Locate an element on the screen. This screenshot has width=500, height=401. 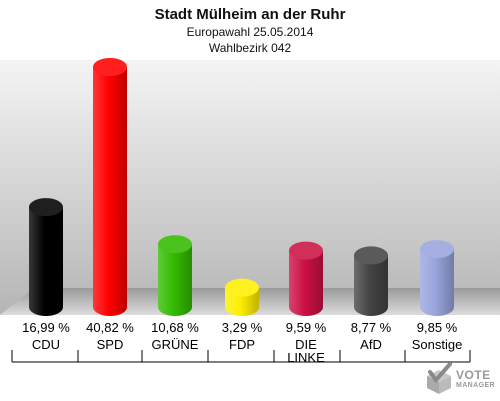
category-label-die-linke: DIE LINKE is located at coordinates (306, 351).